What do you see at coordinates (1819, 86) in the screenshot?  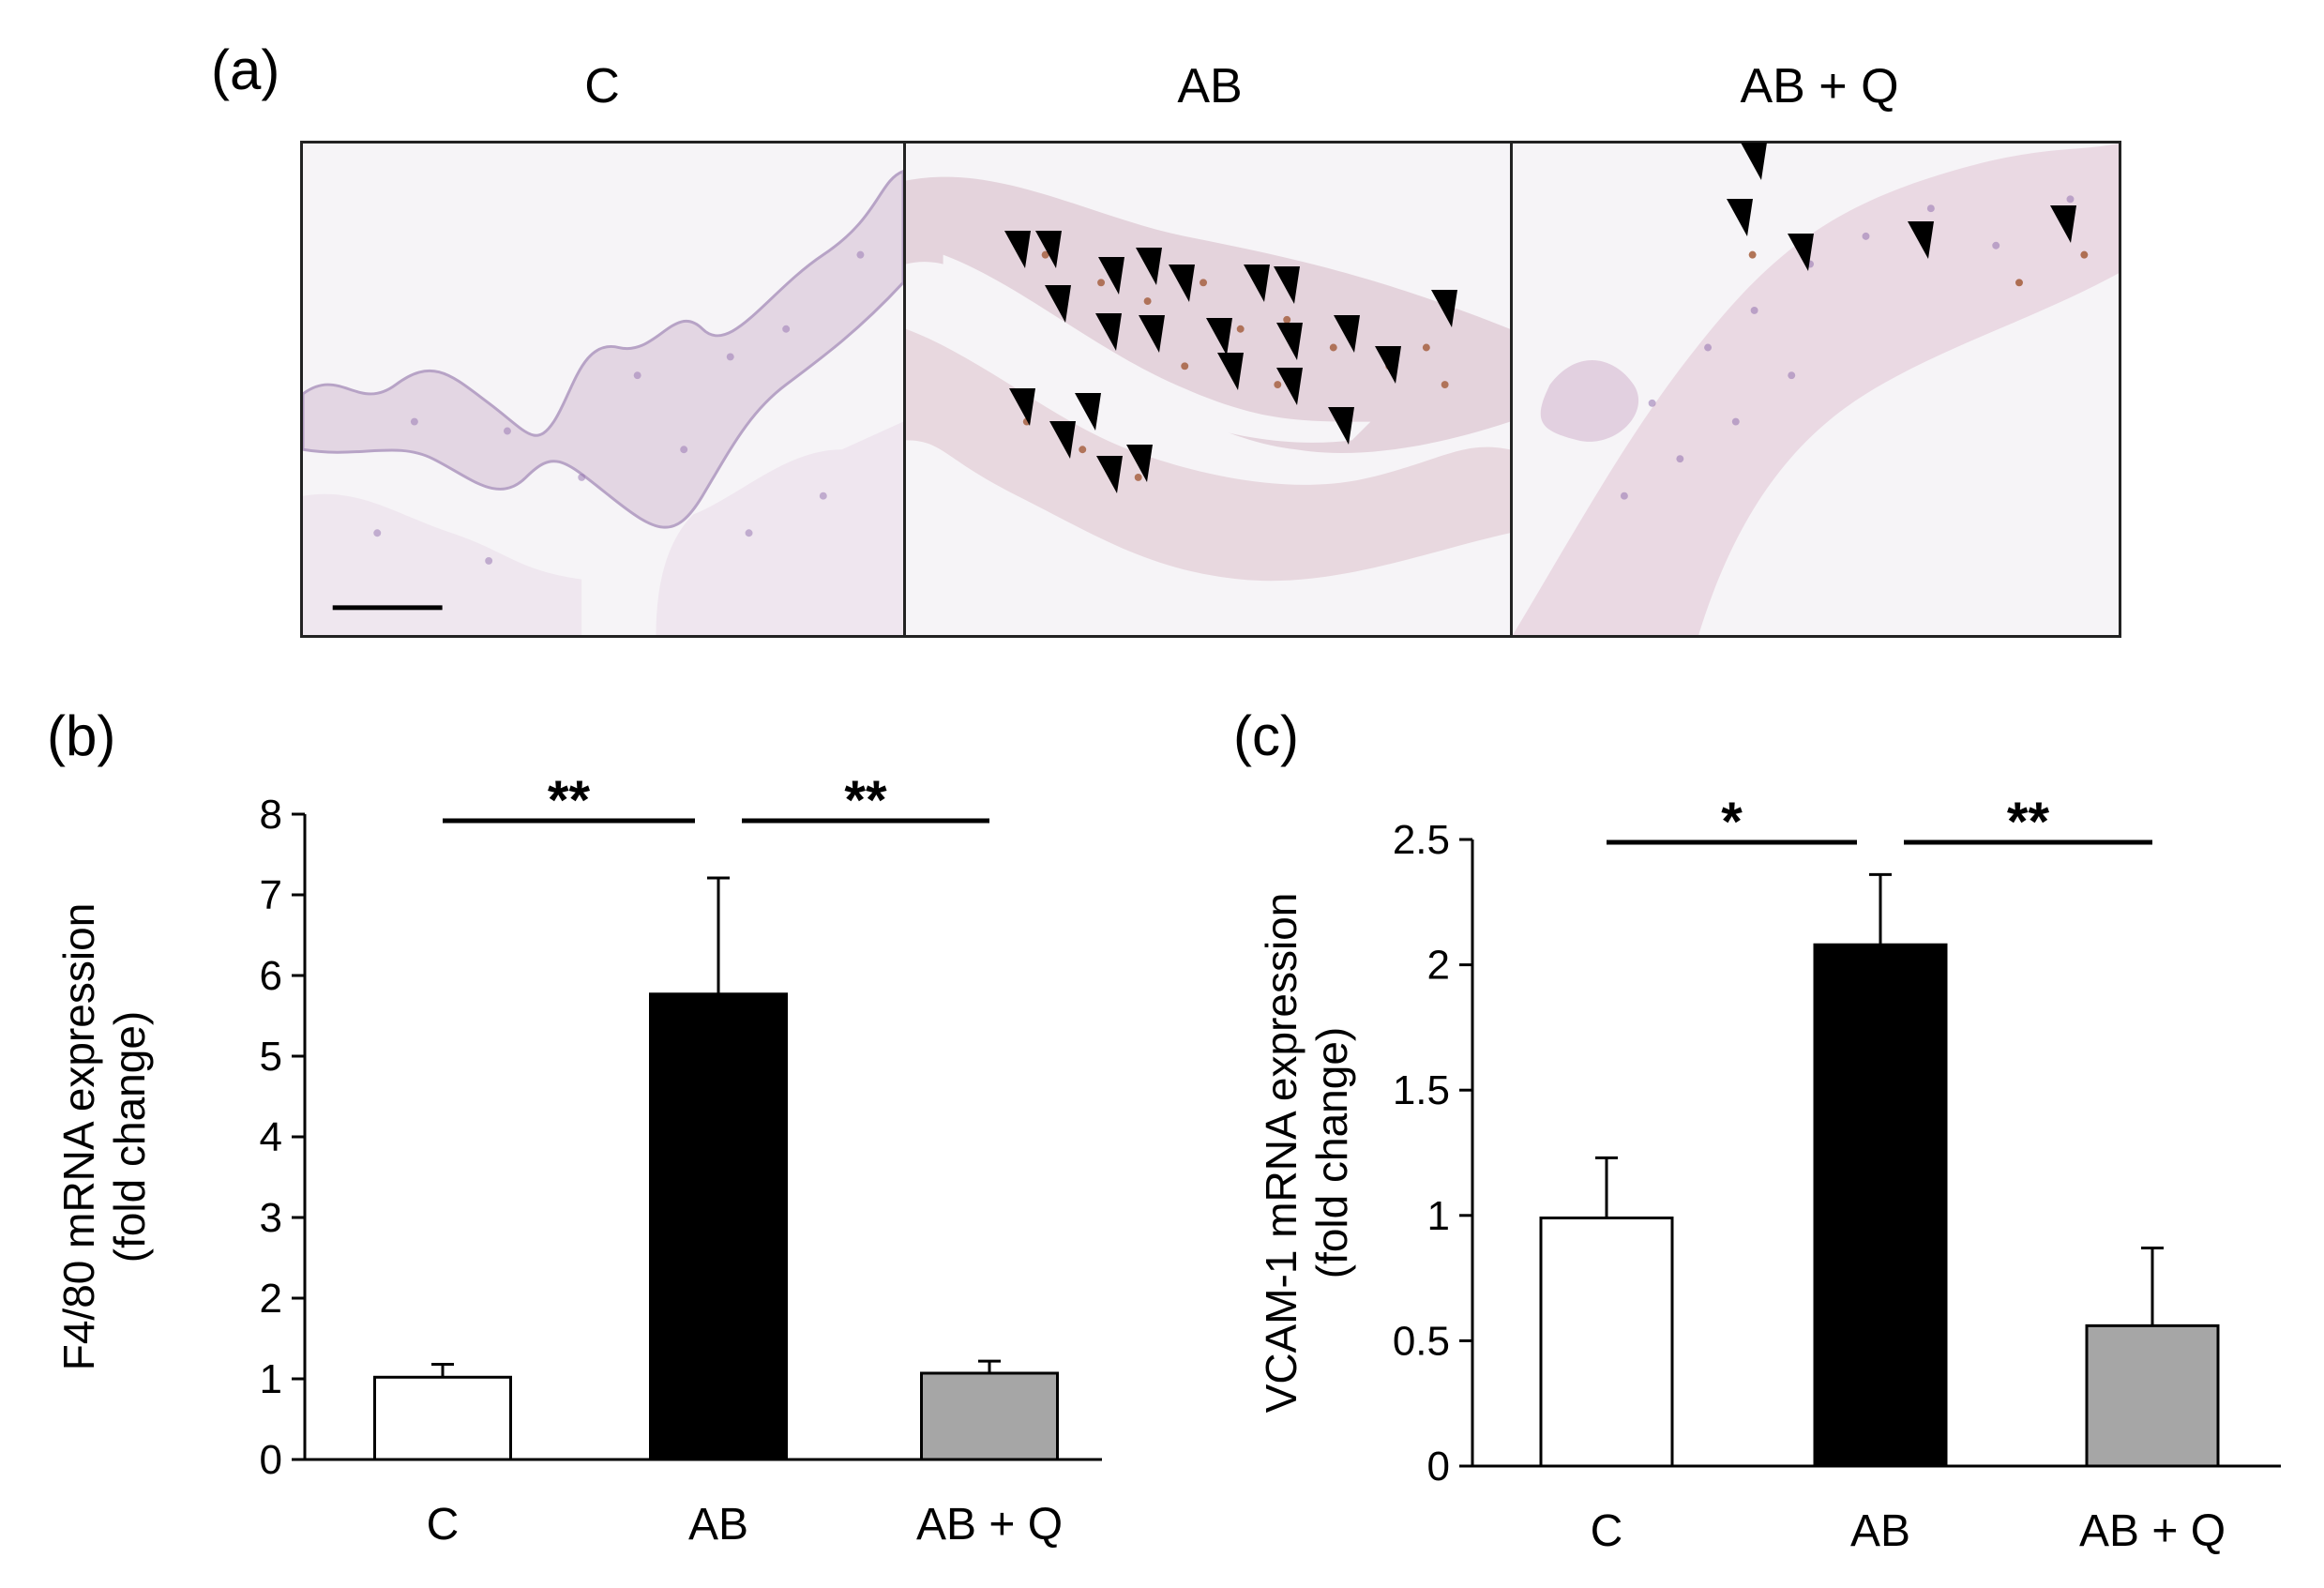 I see `image-title-ab-q: AB + Q` at bounding box center [1819, 86].